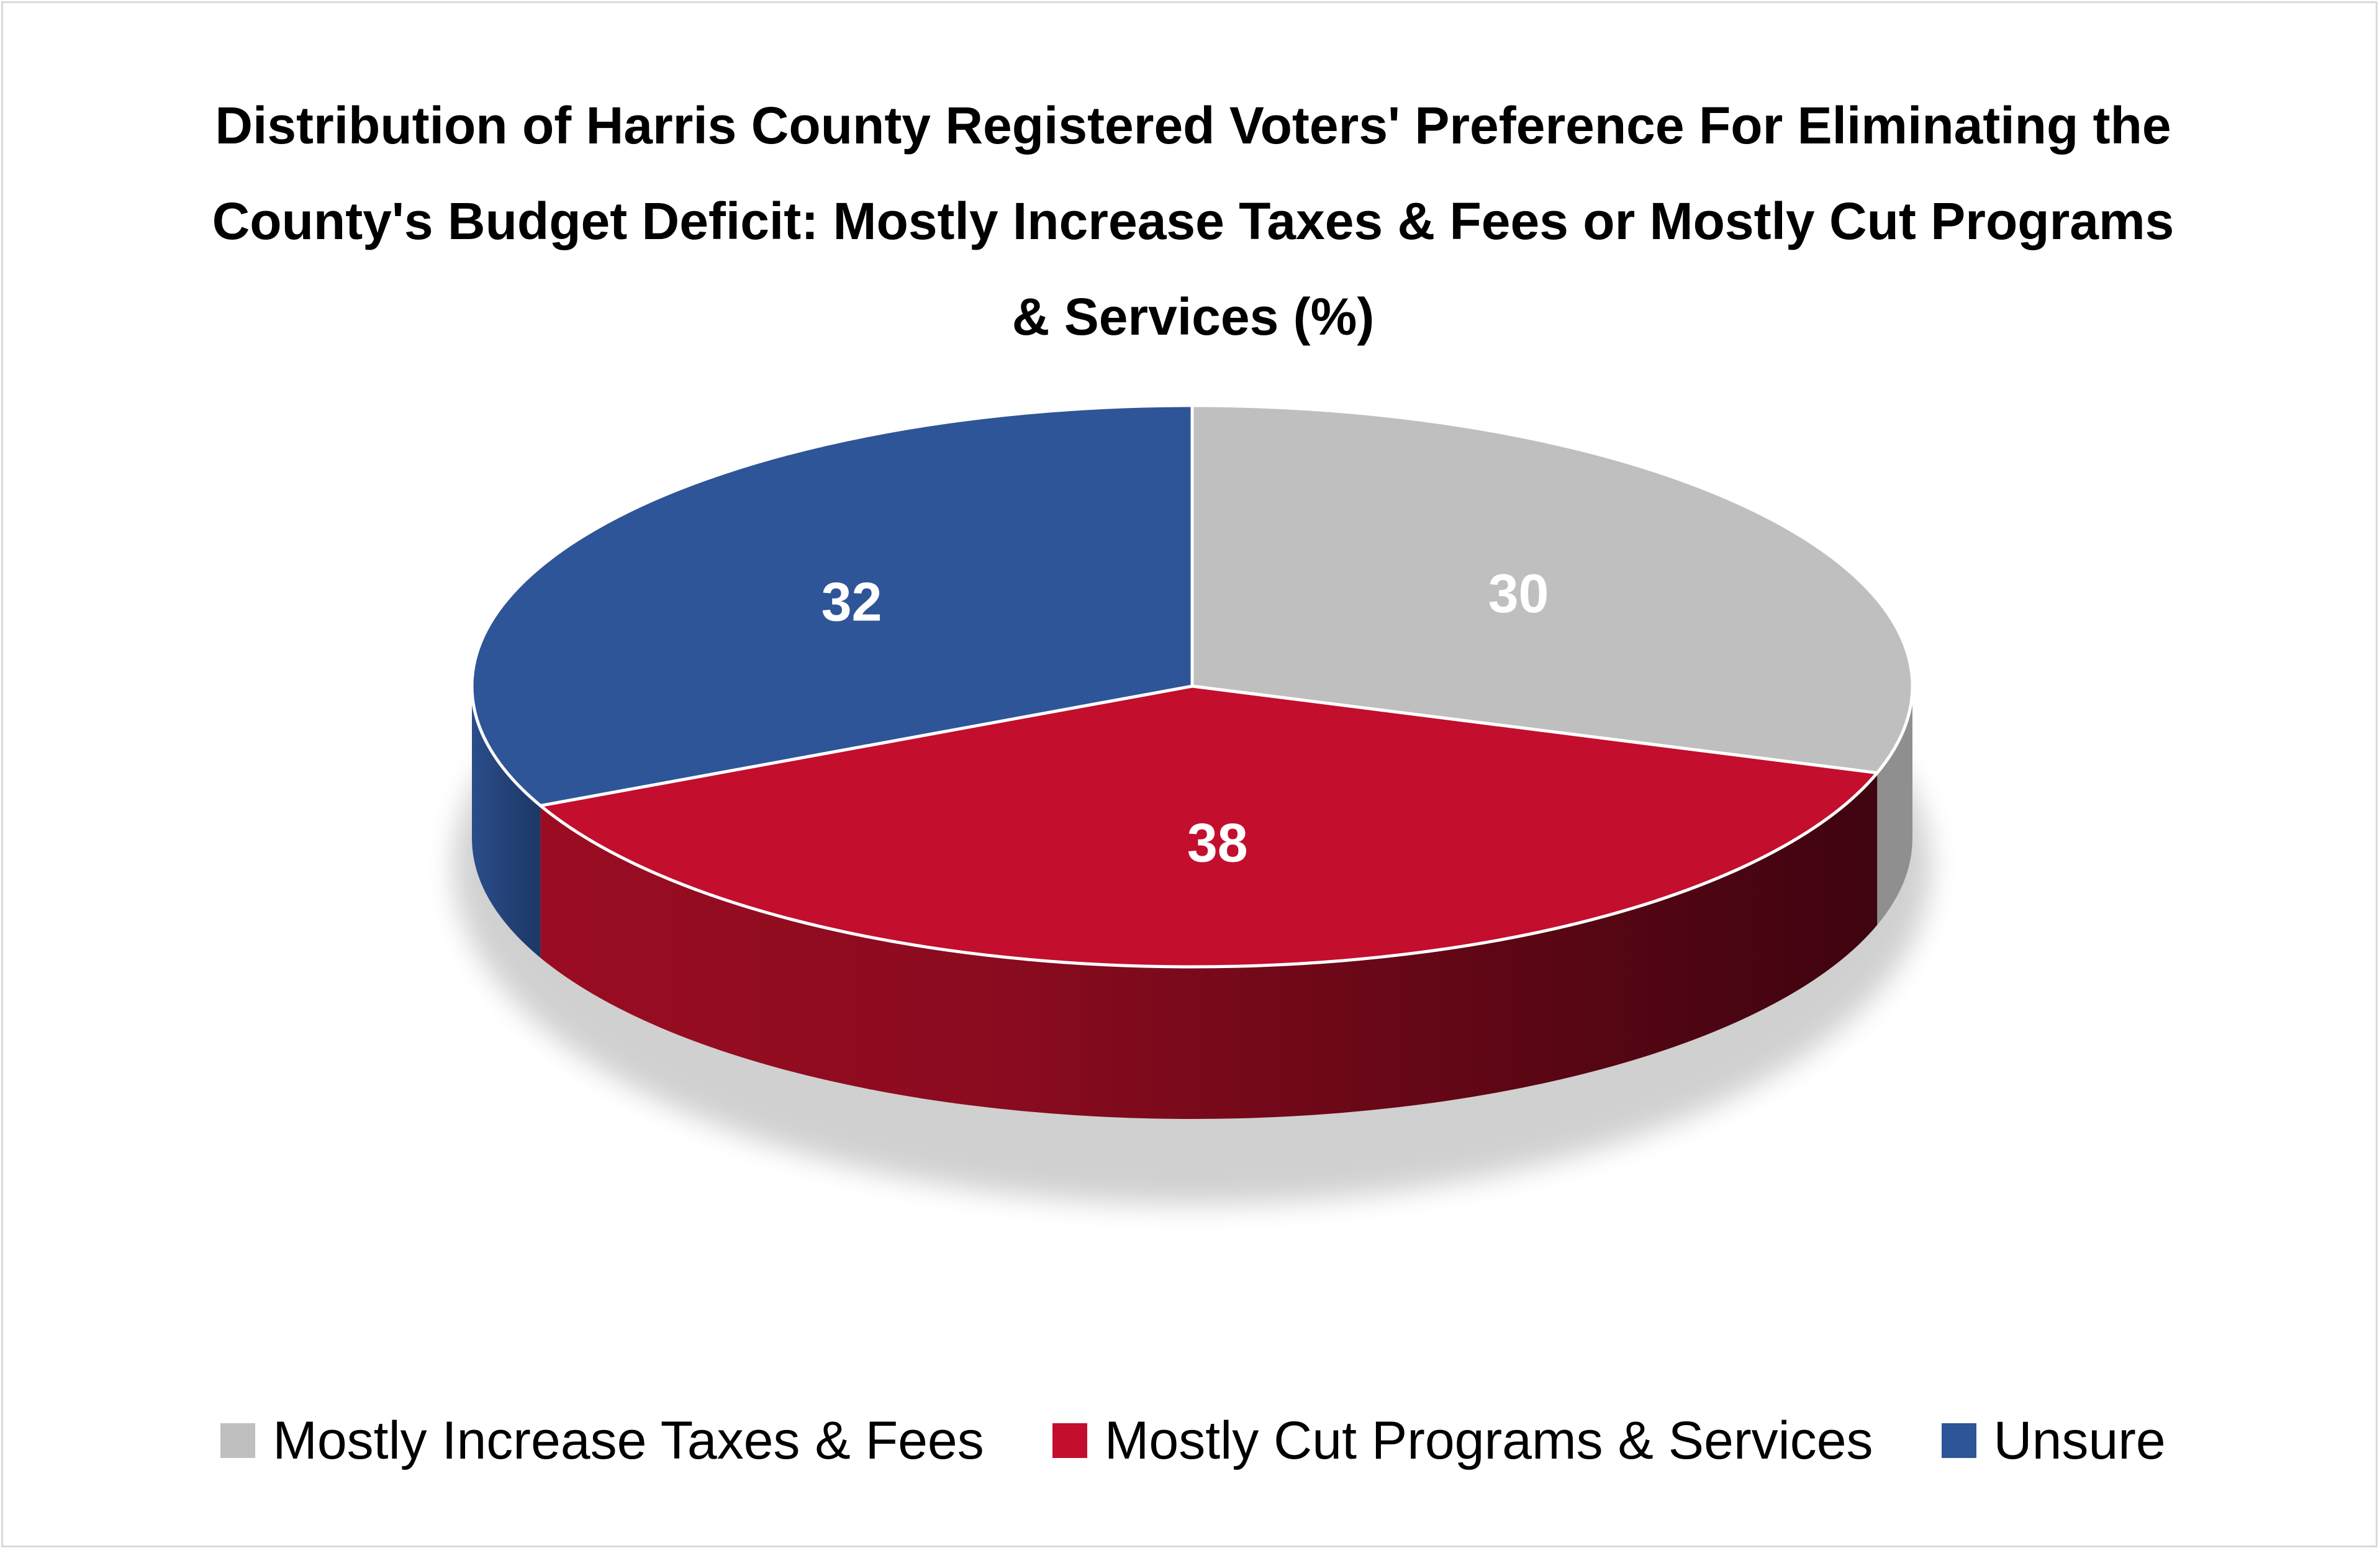  What do you see at coordinates (852, 601) in the screenshot?
I see `data-label-unsure: 32` at bounding box center [852, 601].